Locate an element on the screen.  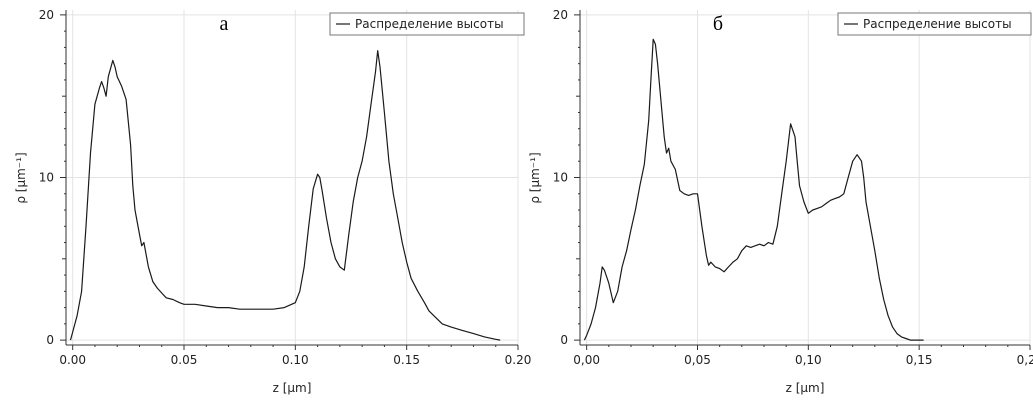
x-tick-label: 0.05 is located at coordinates (184, 360).